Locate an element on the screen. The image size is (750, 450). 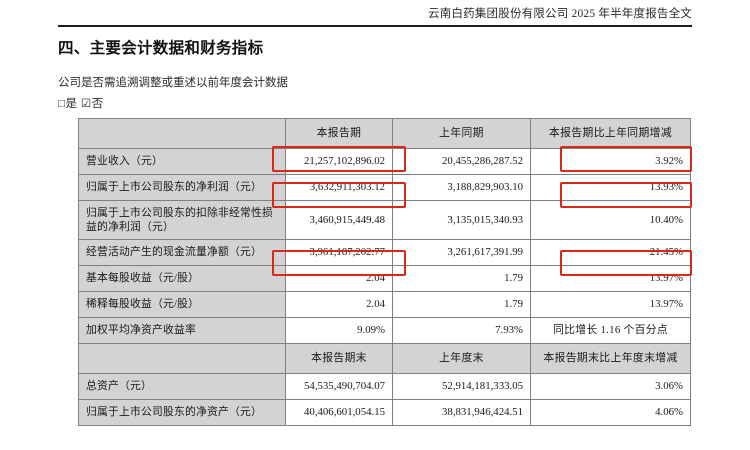
row-label: 稀释每股收益（元/股） is located at coordinates (182, 304).